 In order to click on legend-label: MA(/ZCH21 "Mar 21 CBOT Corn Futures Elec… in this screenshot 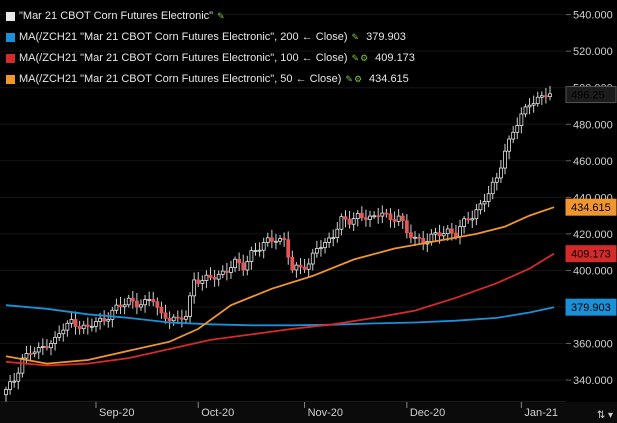, I will do `click(183, 37)`.